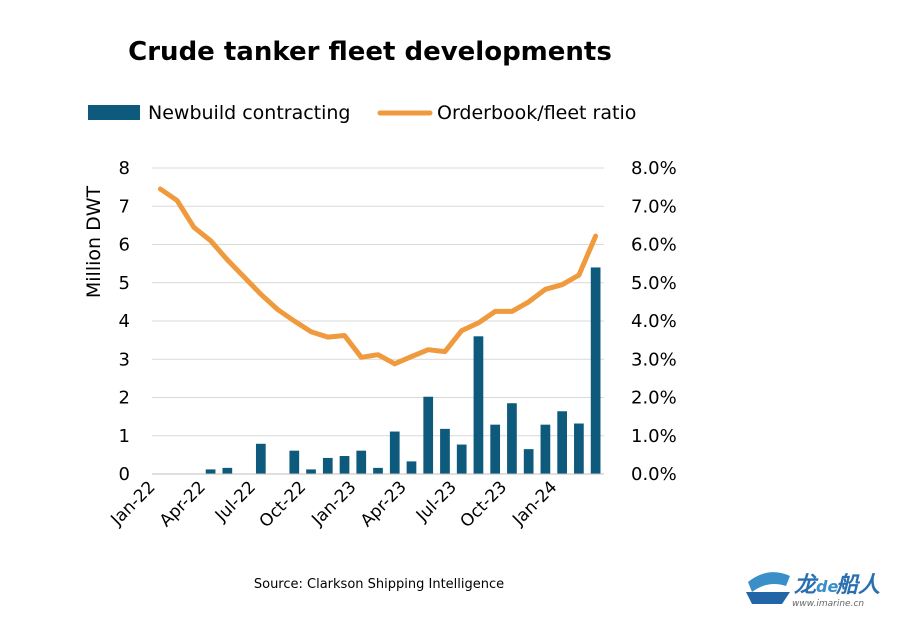 The width and height of the screenshot is (899, 627). What do you see at coordinates (124, 283) in the screenshot?
I see `y-tick-label: 5` at bounding box center [124, 283].